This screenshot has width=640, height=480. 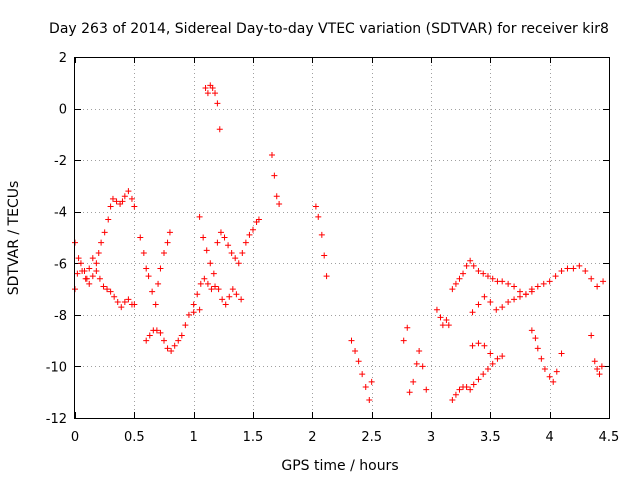 I want to click on series-cluster-c, so click(x=155, y=268).